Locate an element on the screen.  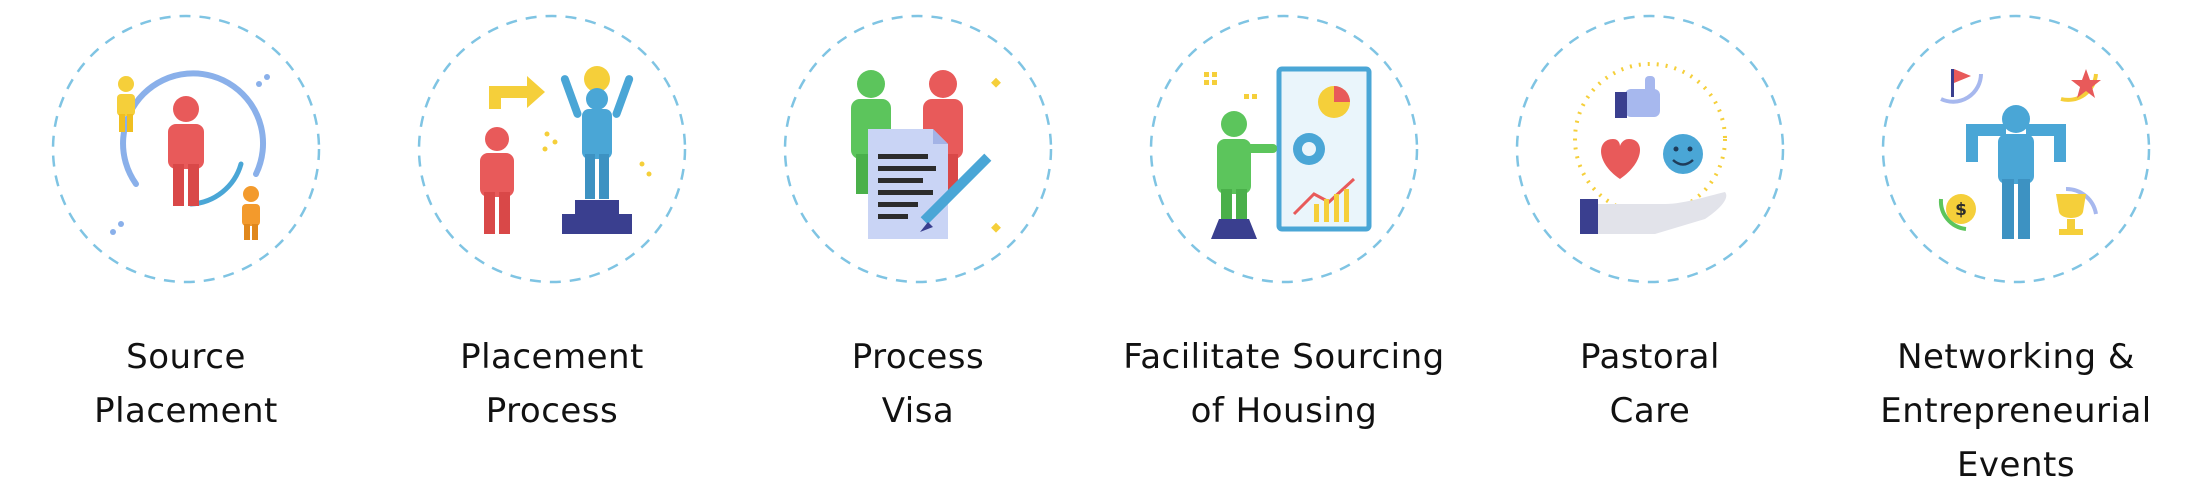
label-line: Entrepreneurial is located at coordinates (2016, 411).